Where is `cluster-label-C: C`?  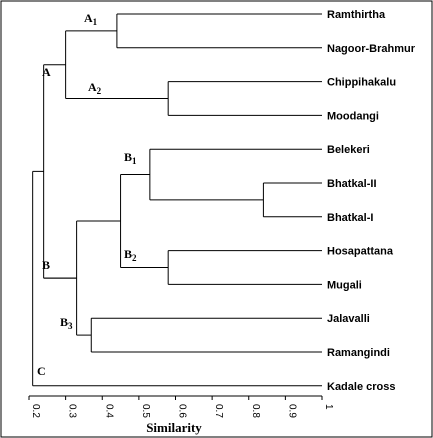 cluster-label-C: C is located at coordinates (41, 371).